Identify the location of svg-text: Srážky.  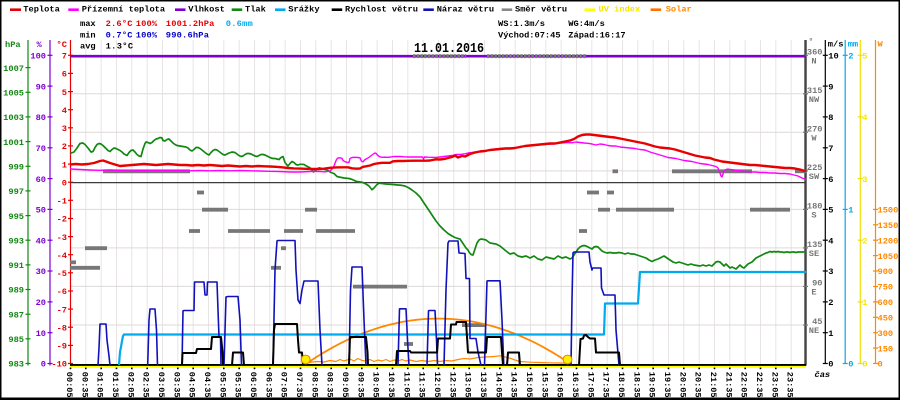
(304, 10).